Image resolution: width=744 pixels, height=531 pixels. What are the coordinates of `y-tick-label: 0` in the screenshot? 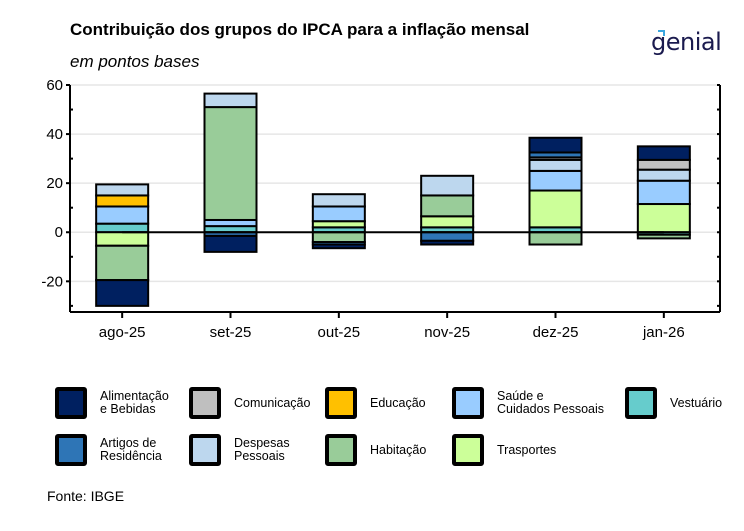 It's located at (59, 232).